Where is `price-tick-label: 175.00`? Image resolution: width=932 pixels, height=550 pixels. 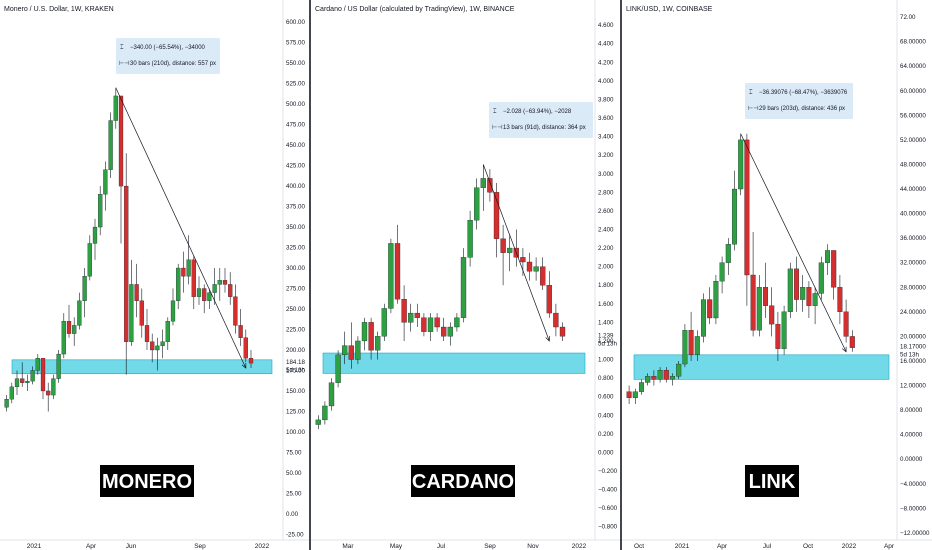 price-tick-label: 175.00 is located at coordinates (295, 370).